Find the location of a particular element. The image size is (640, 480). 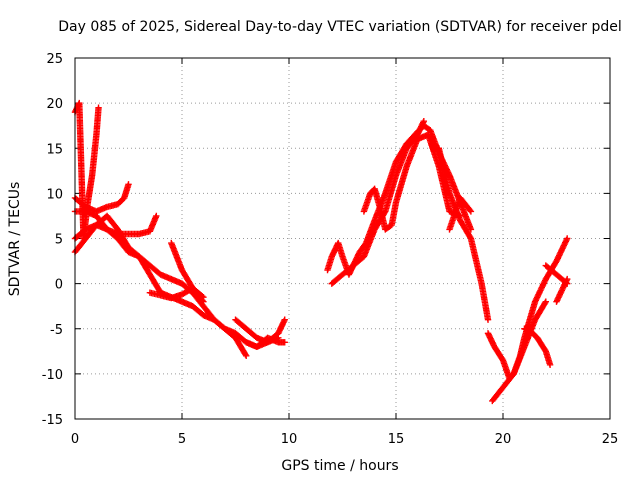

x-tick-label: 0 is located at coordinates (75, 439).